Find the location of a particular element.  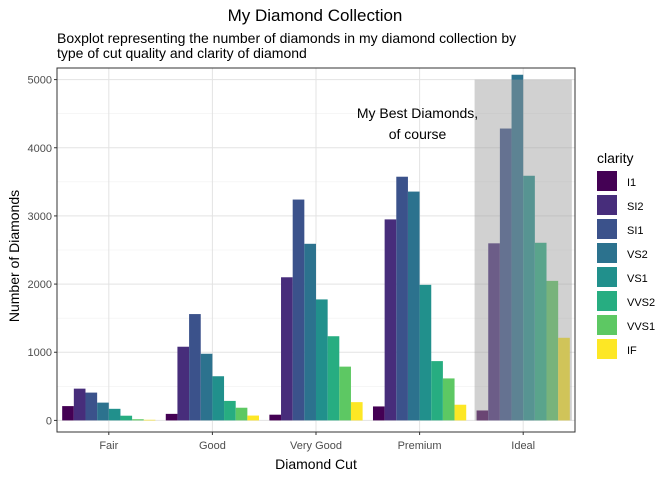

bar-si2-premium is located at coordinates (390, 320).